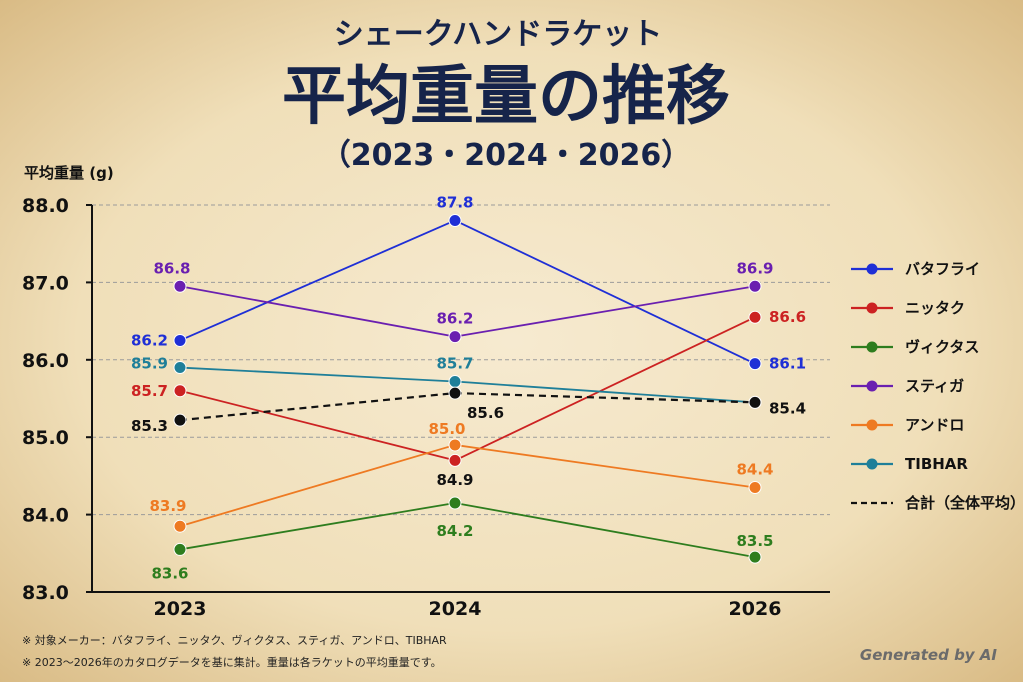 The height and width of the screenshot is (682, 1023). I want to click on watermark: Generated by AI, so click(928, 655).